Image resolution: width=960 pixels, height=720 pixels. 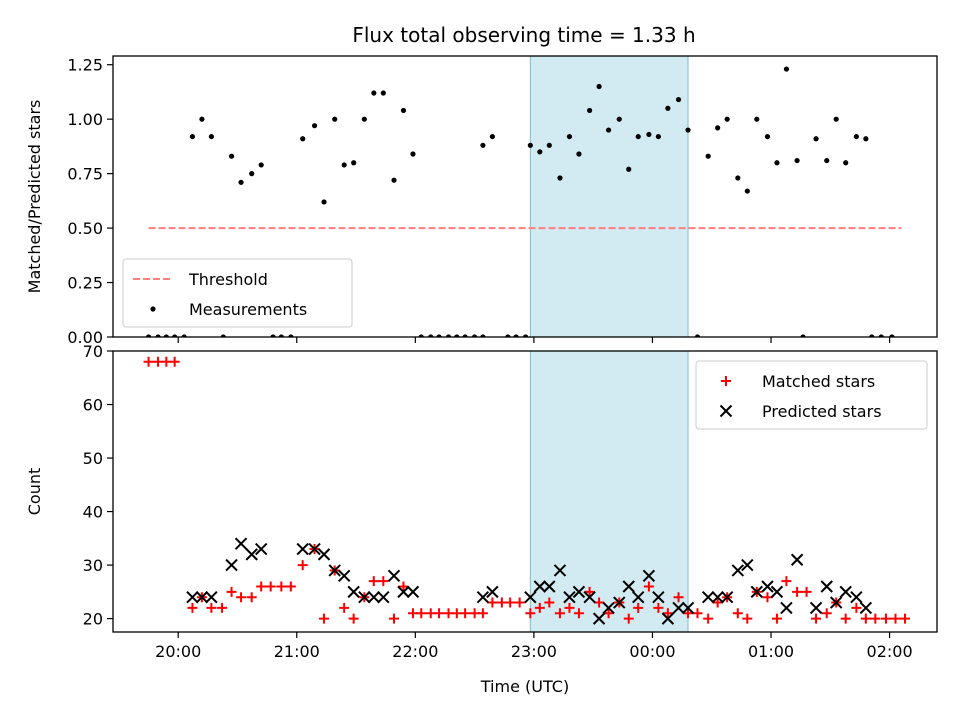 What do you see at coordinates (523, 35) in the screenshot?
I see `chart-title: Flux total observing time = 1.33 h` at bounding box center [523, 35].